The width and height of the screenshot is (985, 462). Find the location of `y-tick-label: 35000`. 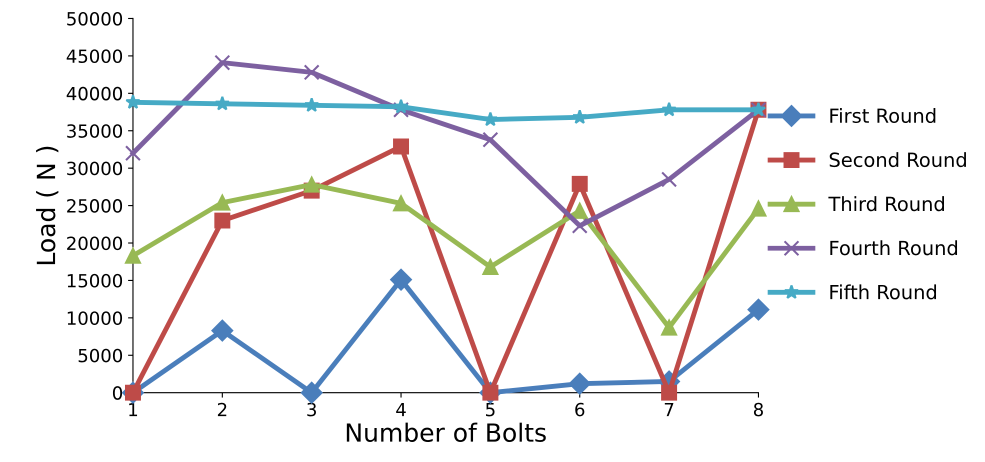

y-tick-label: 35000 is located at coordinates (94, 131).